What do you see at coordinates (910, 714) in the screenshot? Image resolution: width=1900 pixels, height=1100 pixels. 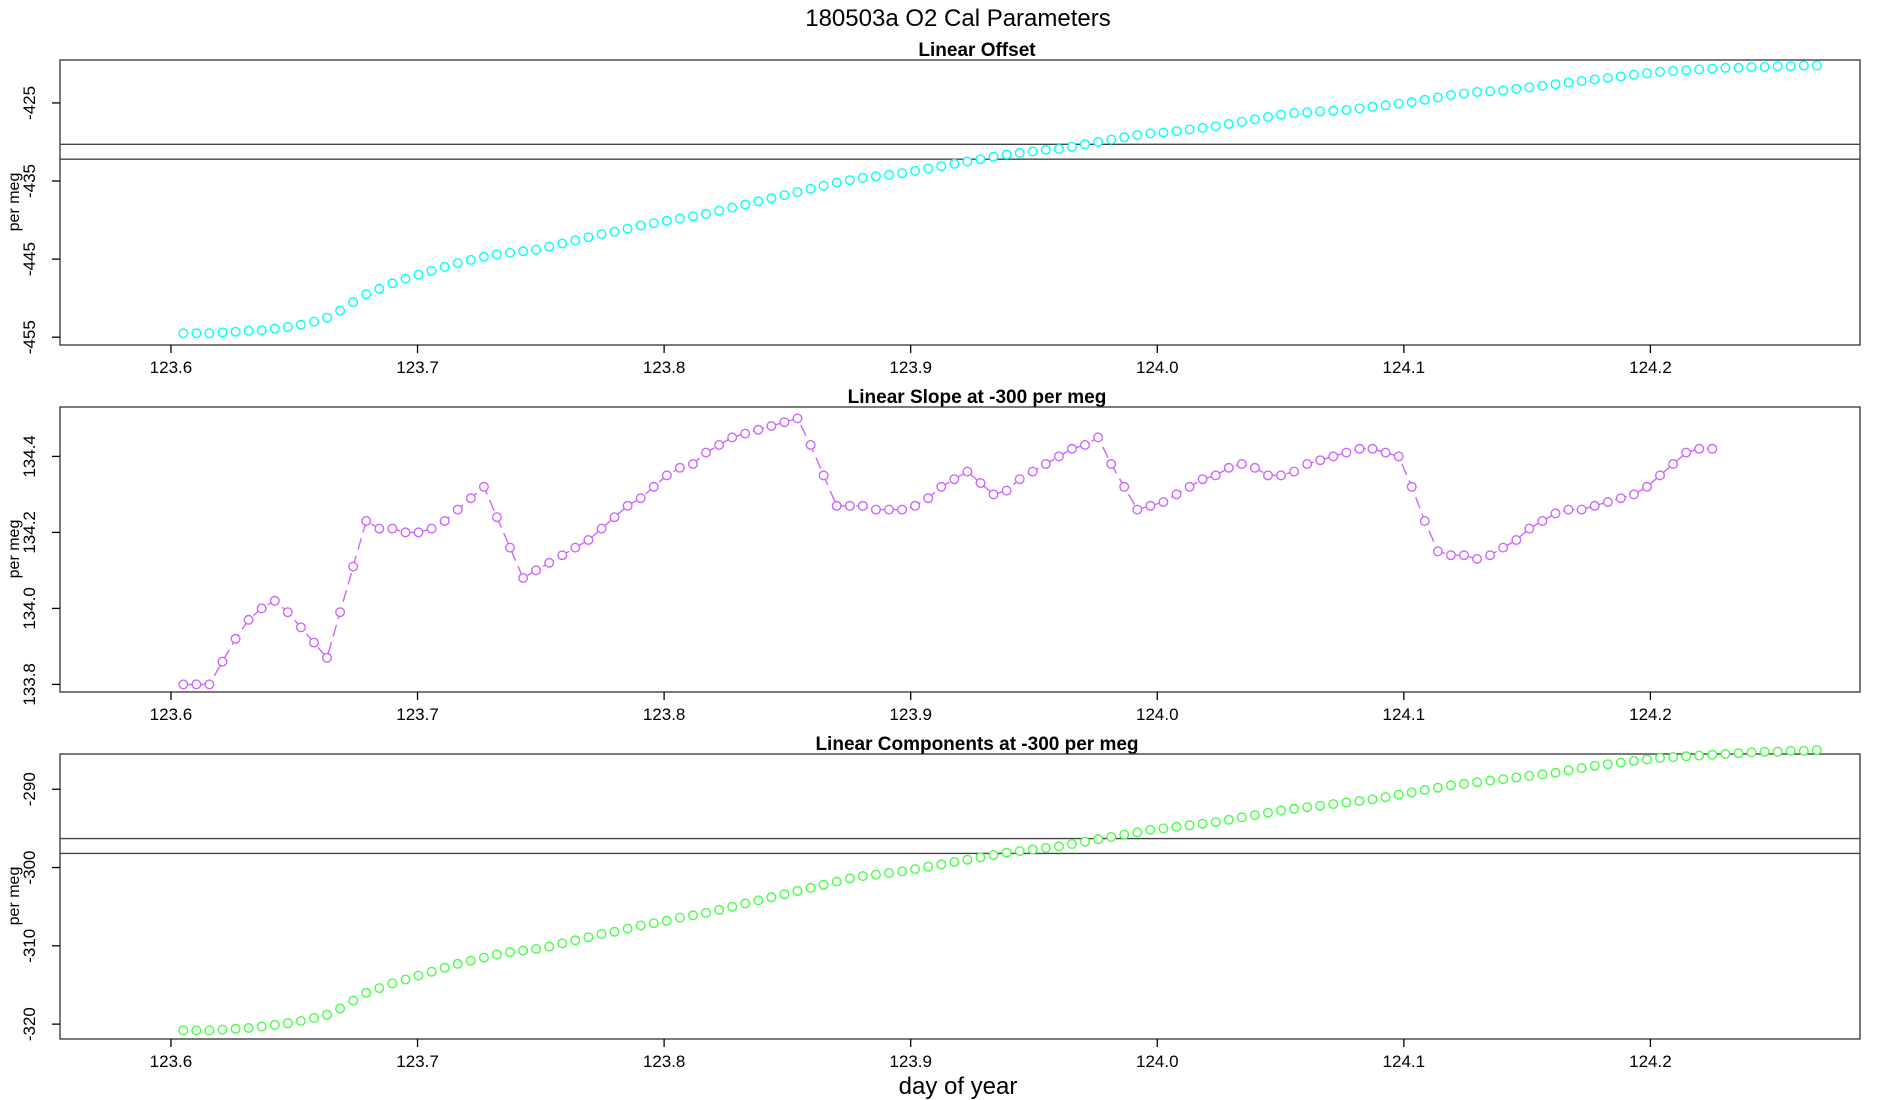 I see `x-tick-label: 123.9` at bounding box center [910, 714].